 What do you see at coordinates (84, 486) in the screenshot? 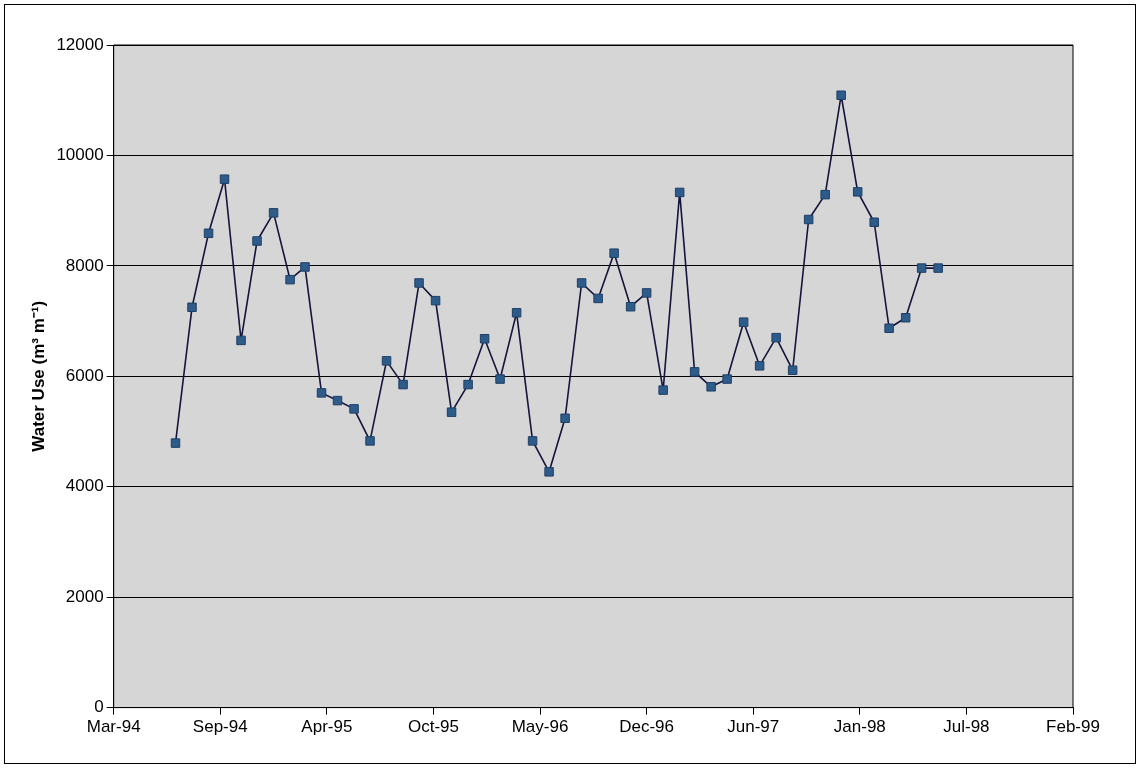
I see `y-tick-label: 4000` at bounding box center [84, 486].